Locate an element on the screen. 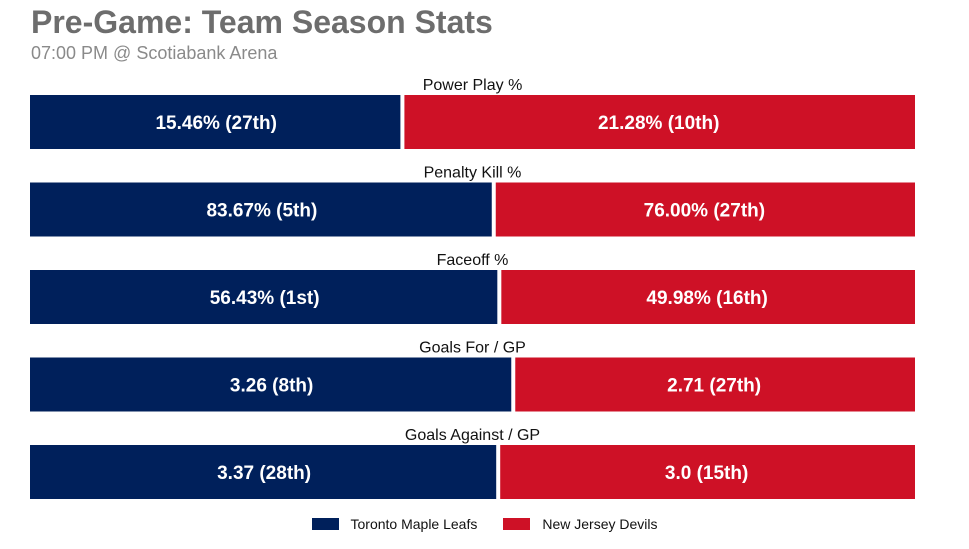 This screenshot has height=549, width=969. legend-swatch-team-a is located at coordinates (325, 524).